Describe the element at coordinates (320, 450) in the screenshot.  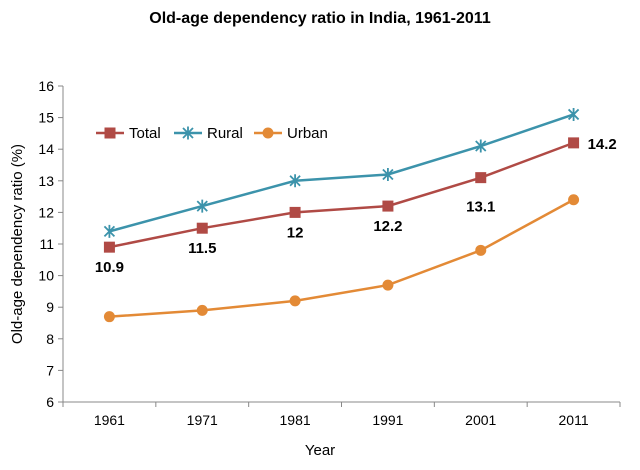
I see `x-axis-label: Year` at that location.